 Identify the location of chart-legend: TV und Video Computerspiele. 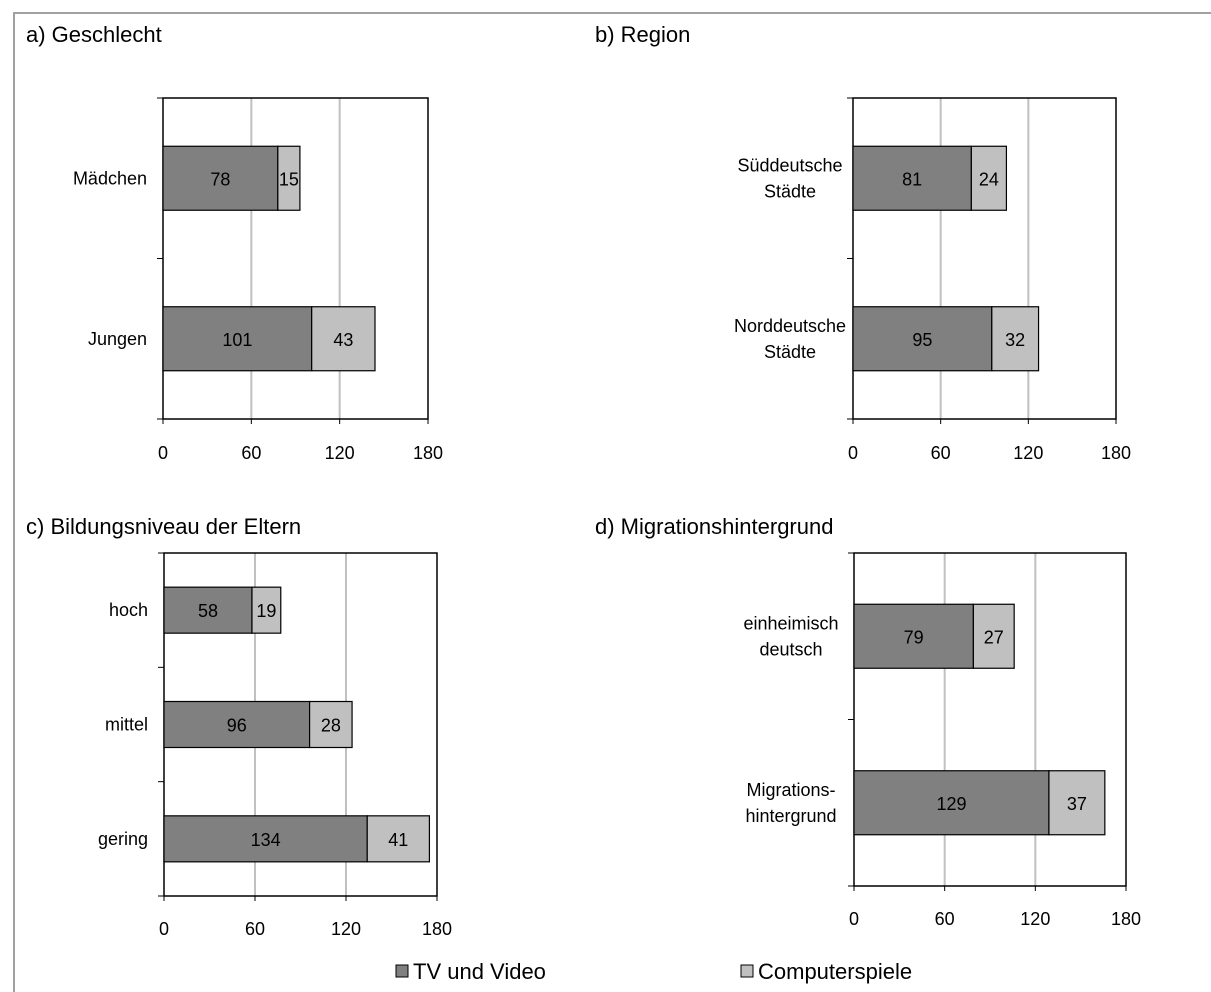
(653, 971).